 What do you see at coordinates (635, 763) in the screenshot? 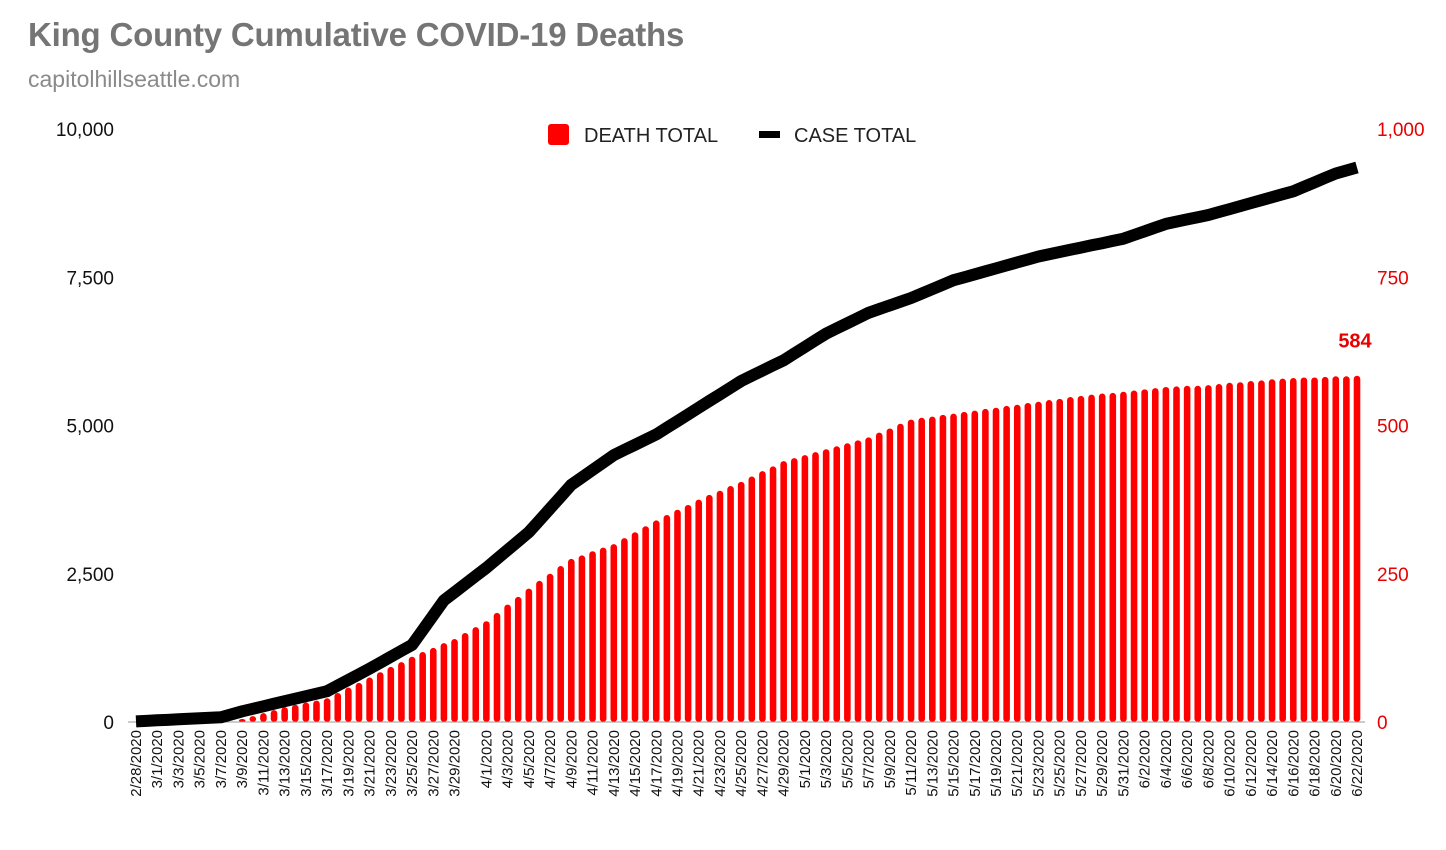
I see `x-axis-tick-label: 4/15/2020` at bounding box center [635, 763].